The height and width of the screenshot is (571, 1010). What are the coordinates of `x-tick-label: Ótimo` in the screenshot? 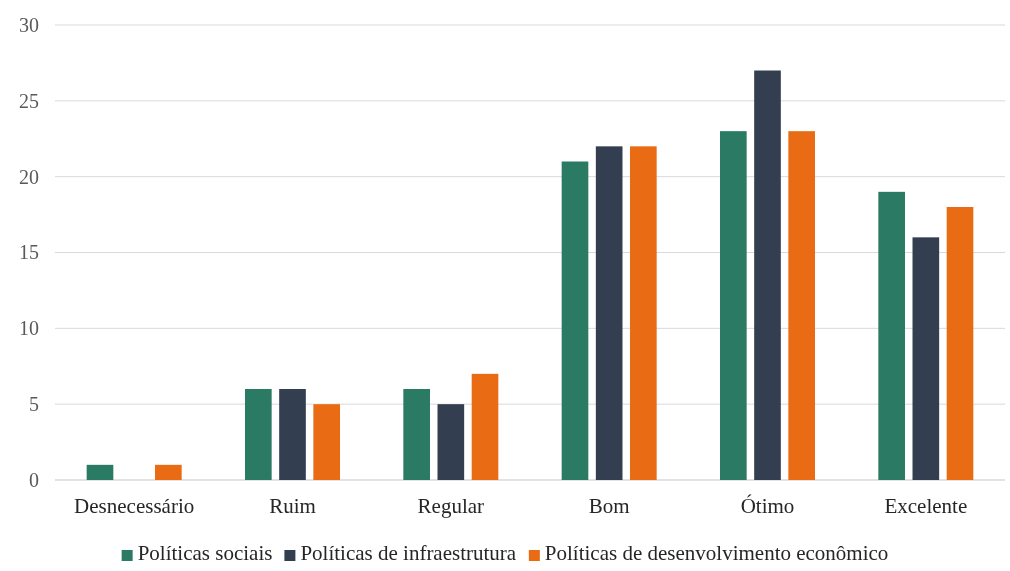 It's located at (767, 505).